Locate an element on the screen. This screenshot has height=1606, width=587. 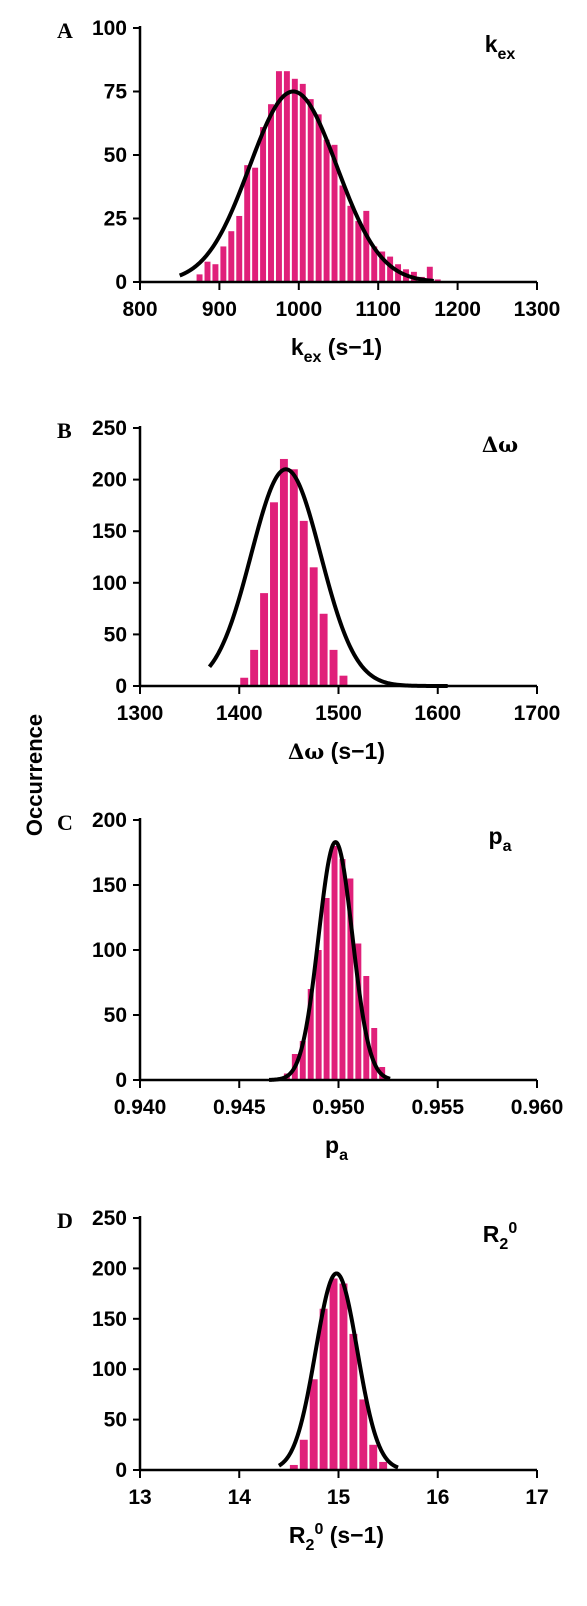
parameter-label-subscript: 2 is located at coordinates (503, 1244).